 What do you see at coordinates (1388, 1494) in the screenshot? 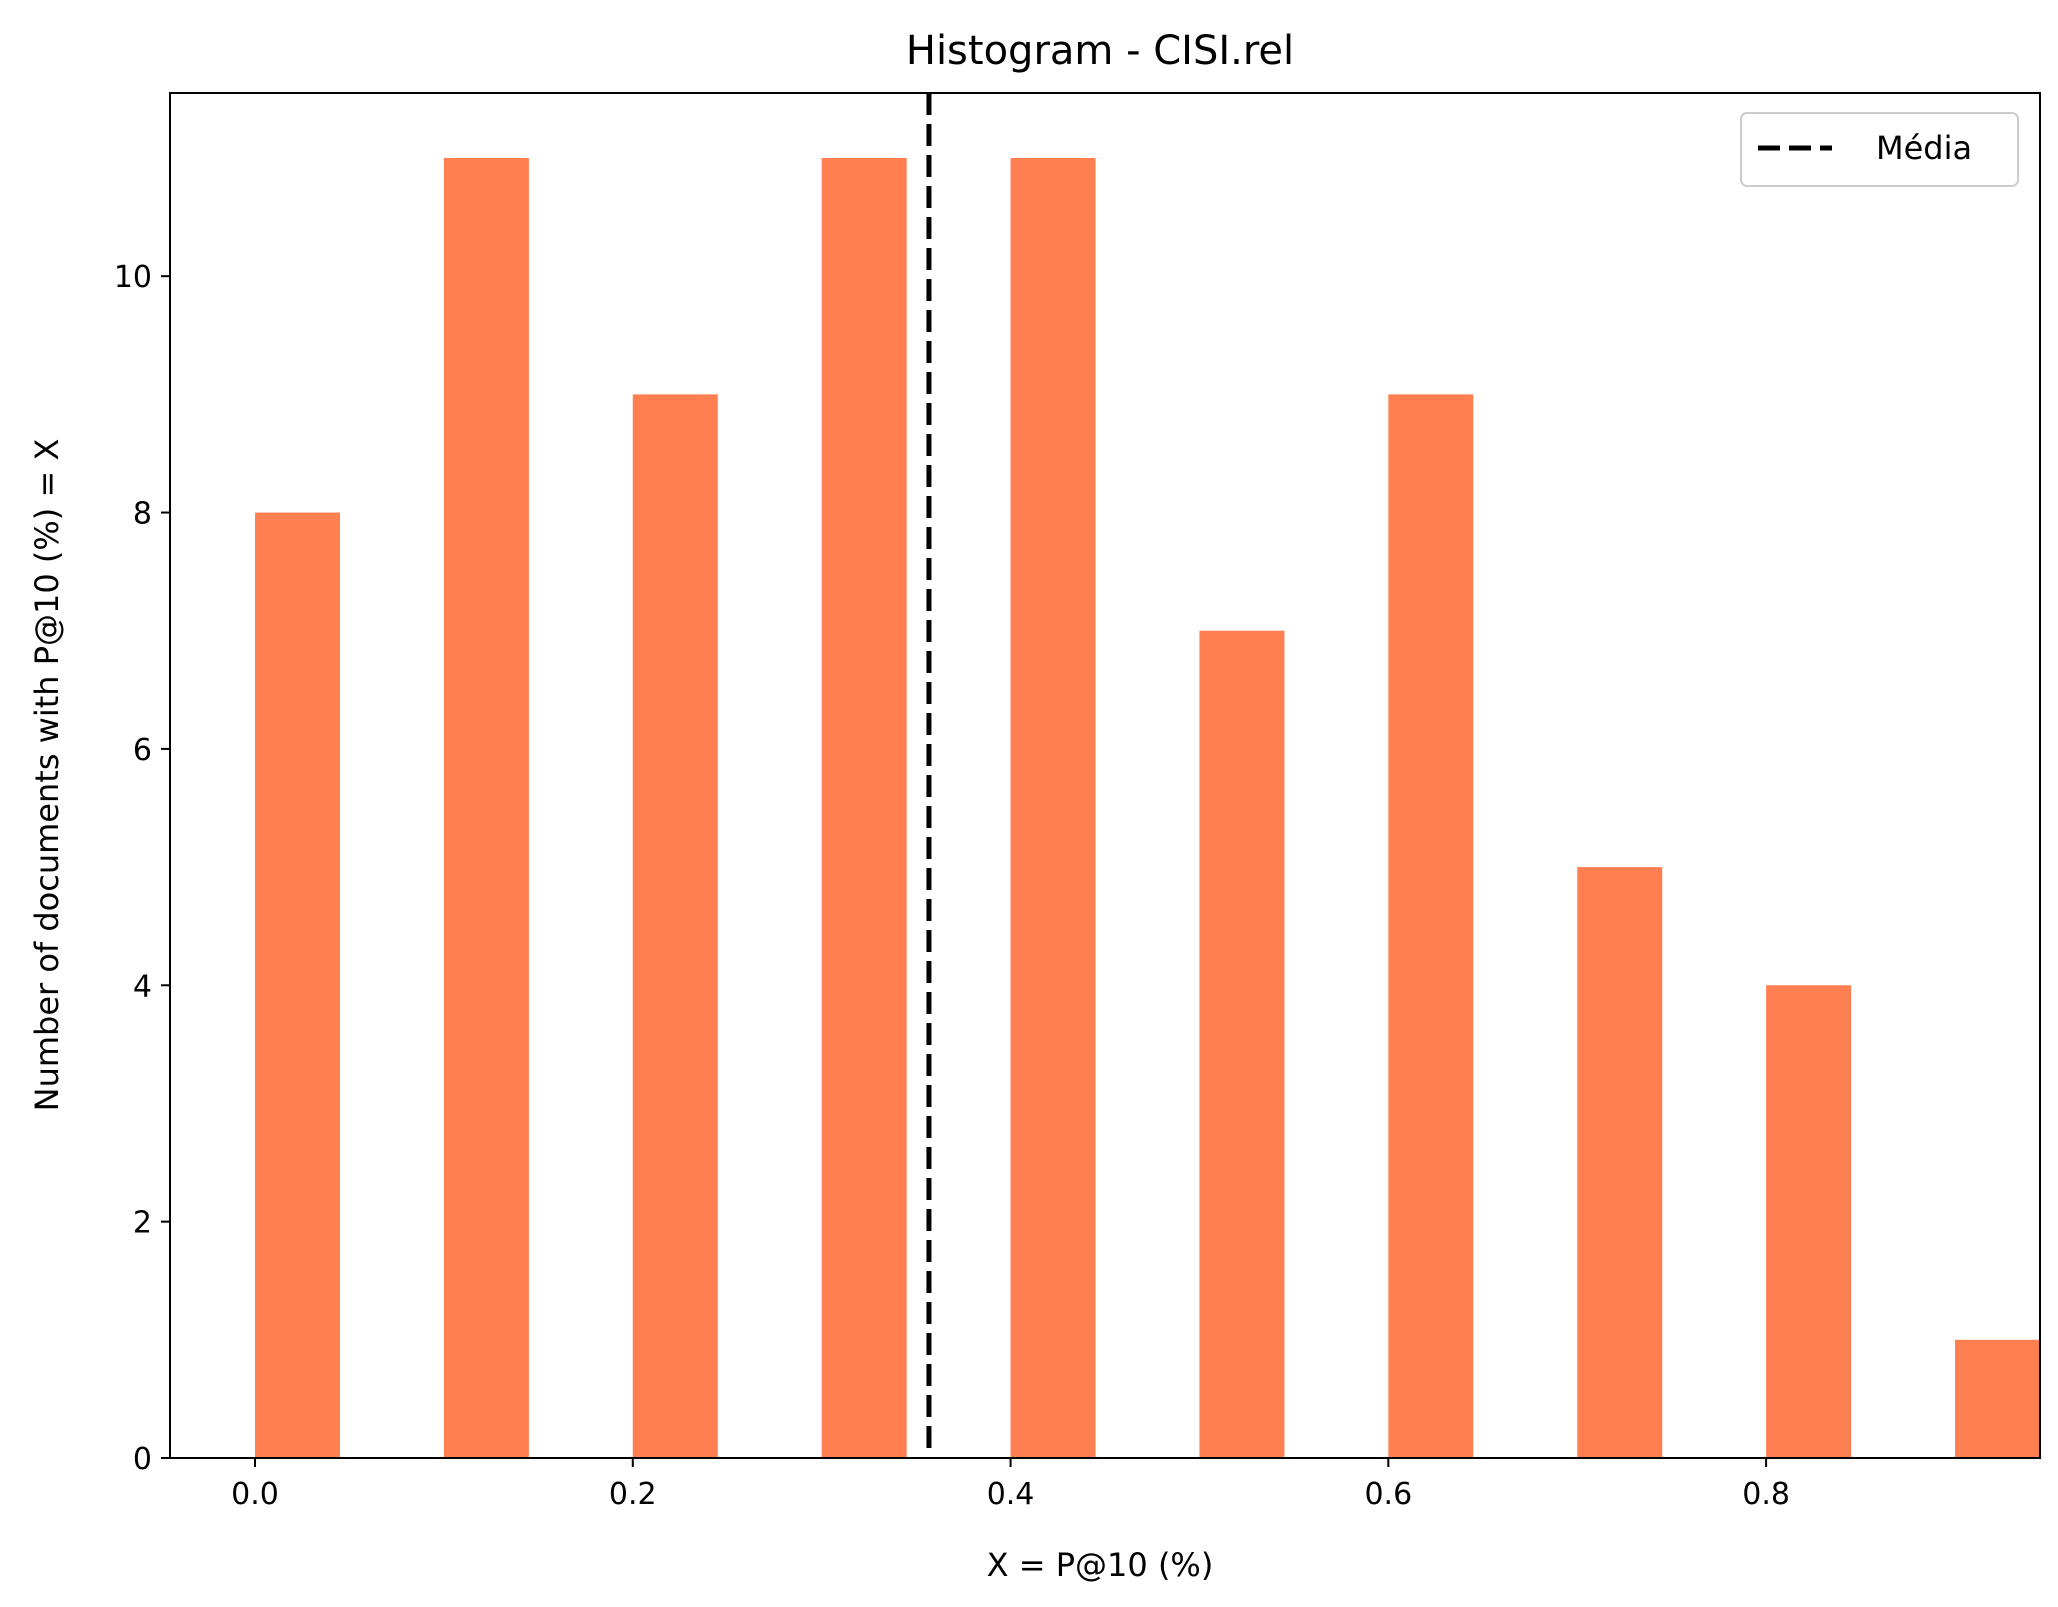
I see `x-tick-label: 0.6` at bounding box center [1388, 1494].